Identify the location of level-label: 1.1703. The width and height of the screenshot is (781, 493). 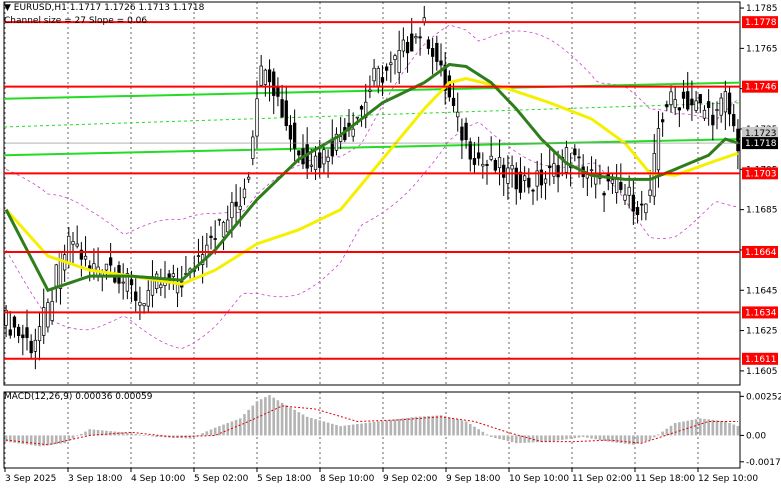
(761, 174).